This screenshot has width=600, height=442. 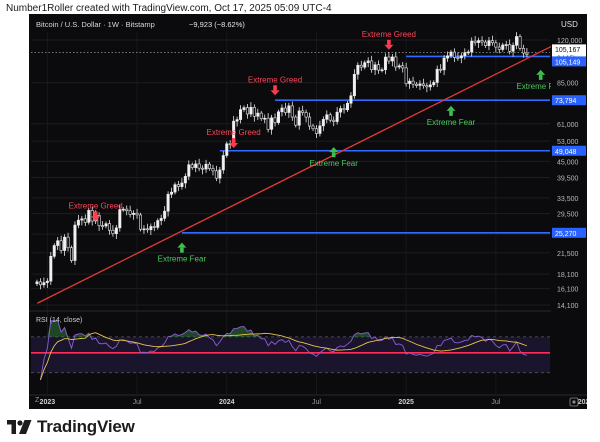 I want to click on fear-arrow-head, so click(x=182, y=245).